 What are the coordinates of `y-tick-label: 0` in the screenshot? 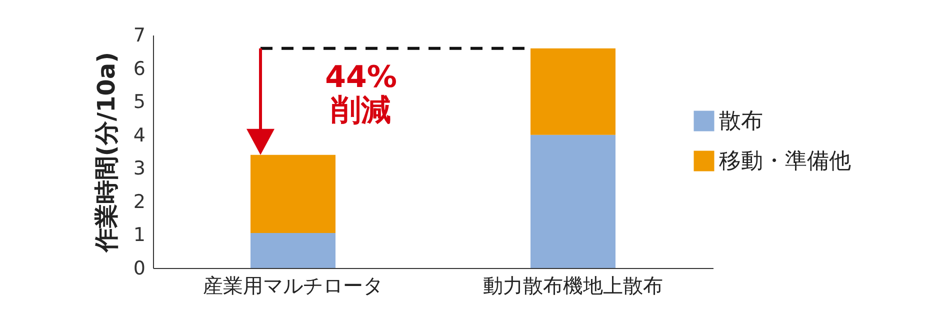 It's located at (139, 269).